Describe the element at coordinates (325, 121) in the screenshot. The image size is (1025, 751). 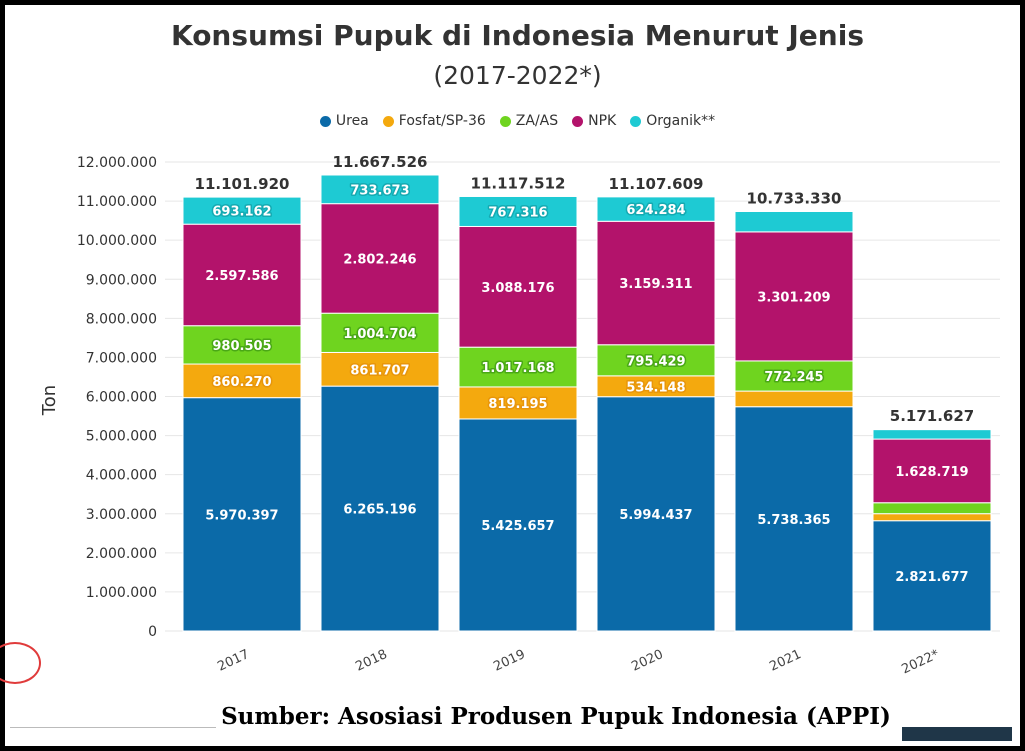
I see `legend-swatch-urea` at that location.